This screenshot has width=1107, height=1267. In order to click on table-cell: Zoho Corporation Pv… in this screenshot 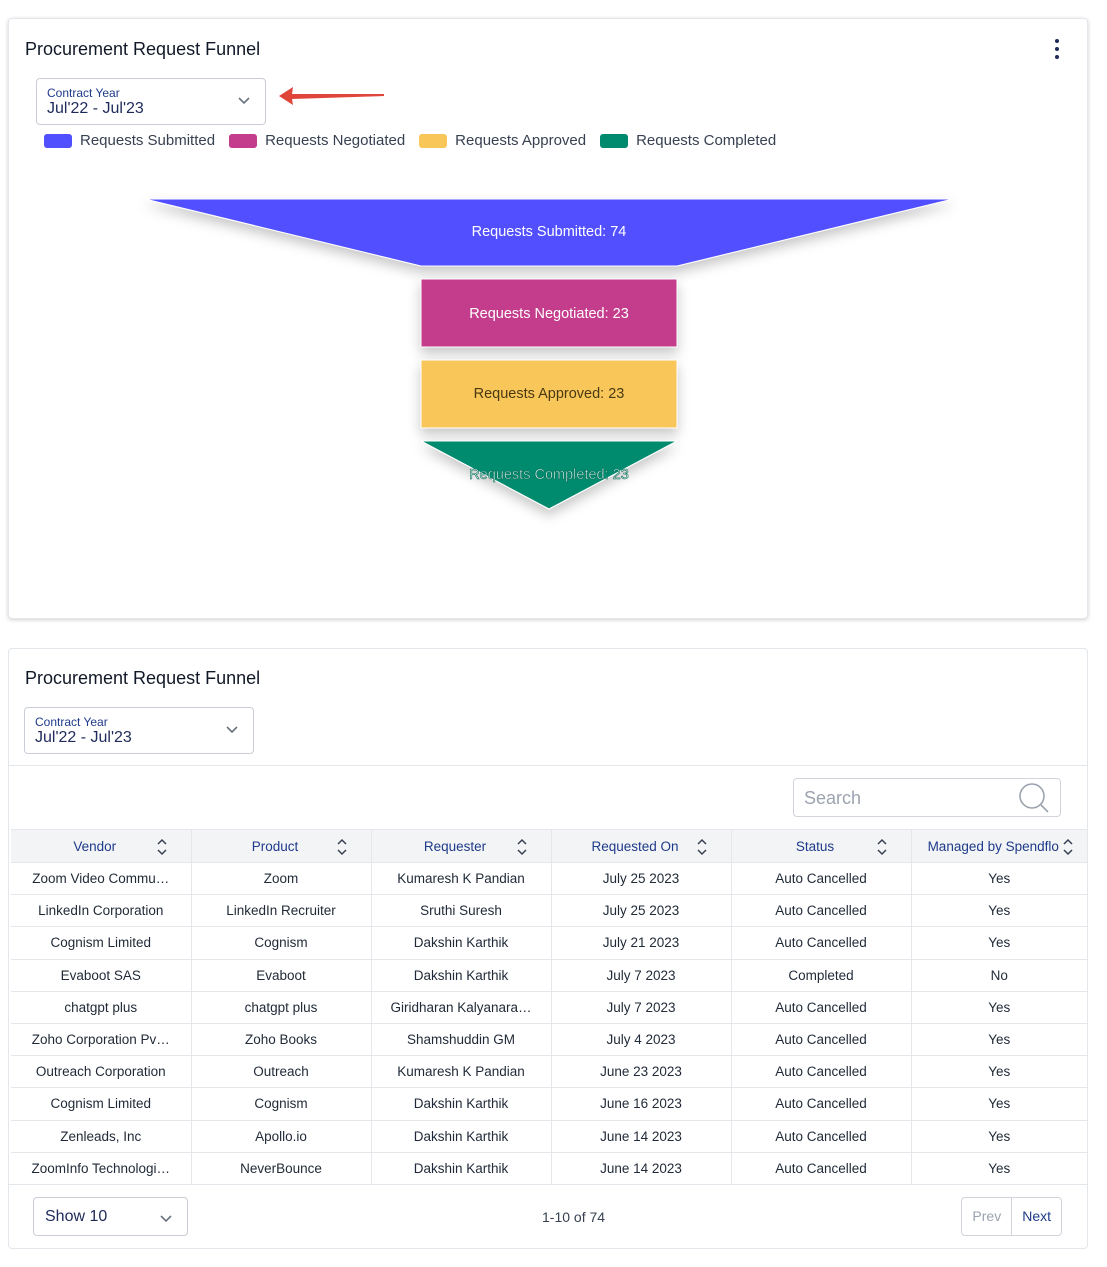, I will do `click(101, 1040)`.